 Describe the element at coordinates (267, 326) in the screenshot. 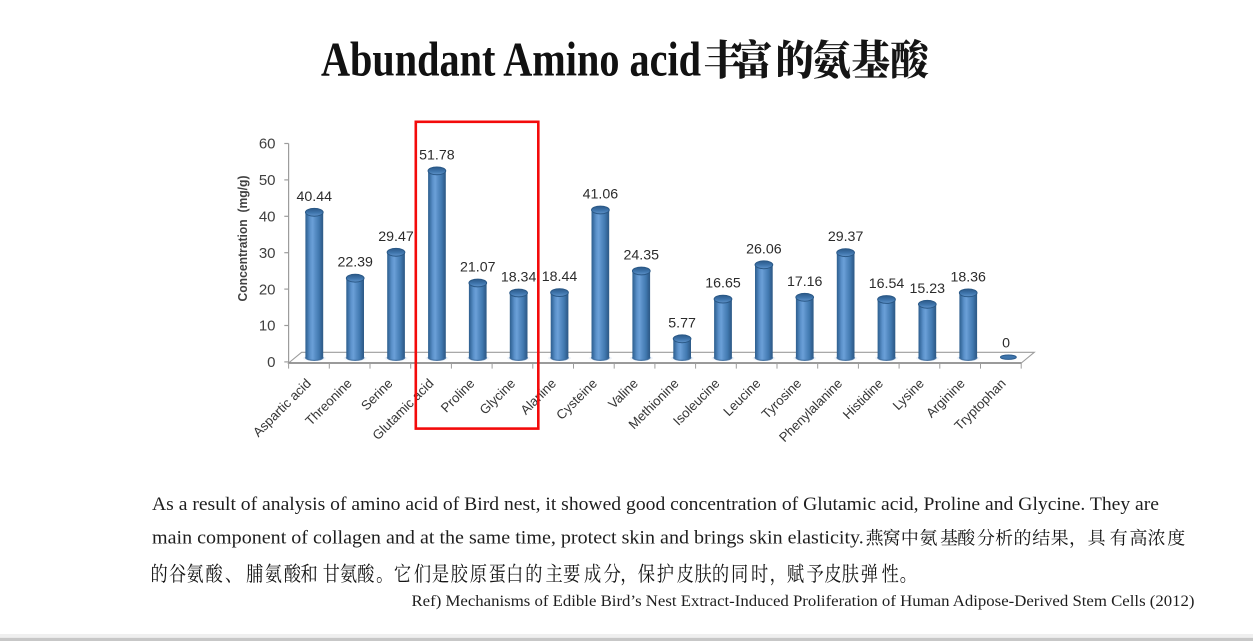

I see `svg-text: 10` at that location.